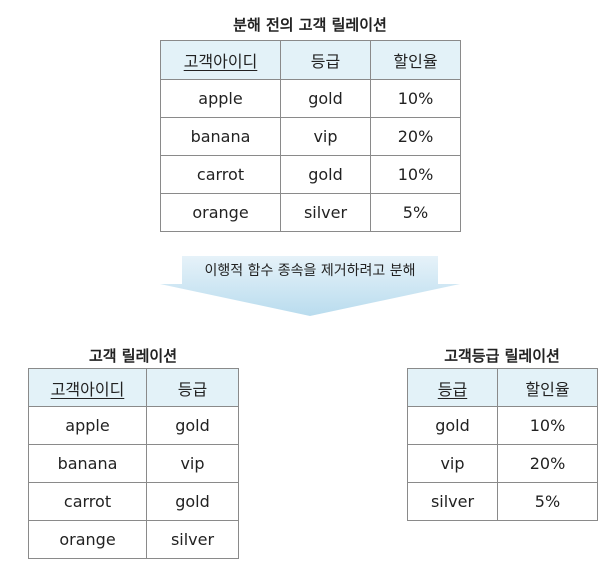 The image size is (600, 566). Describe the element at coordinates (547, 387) in the screenshot. I see `right-header-discount: 할인율` at that location.